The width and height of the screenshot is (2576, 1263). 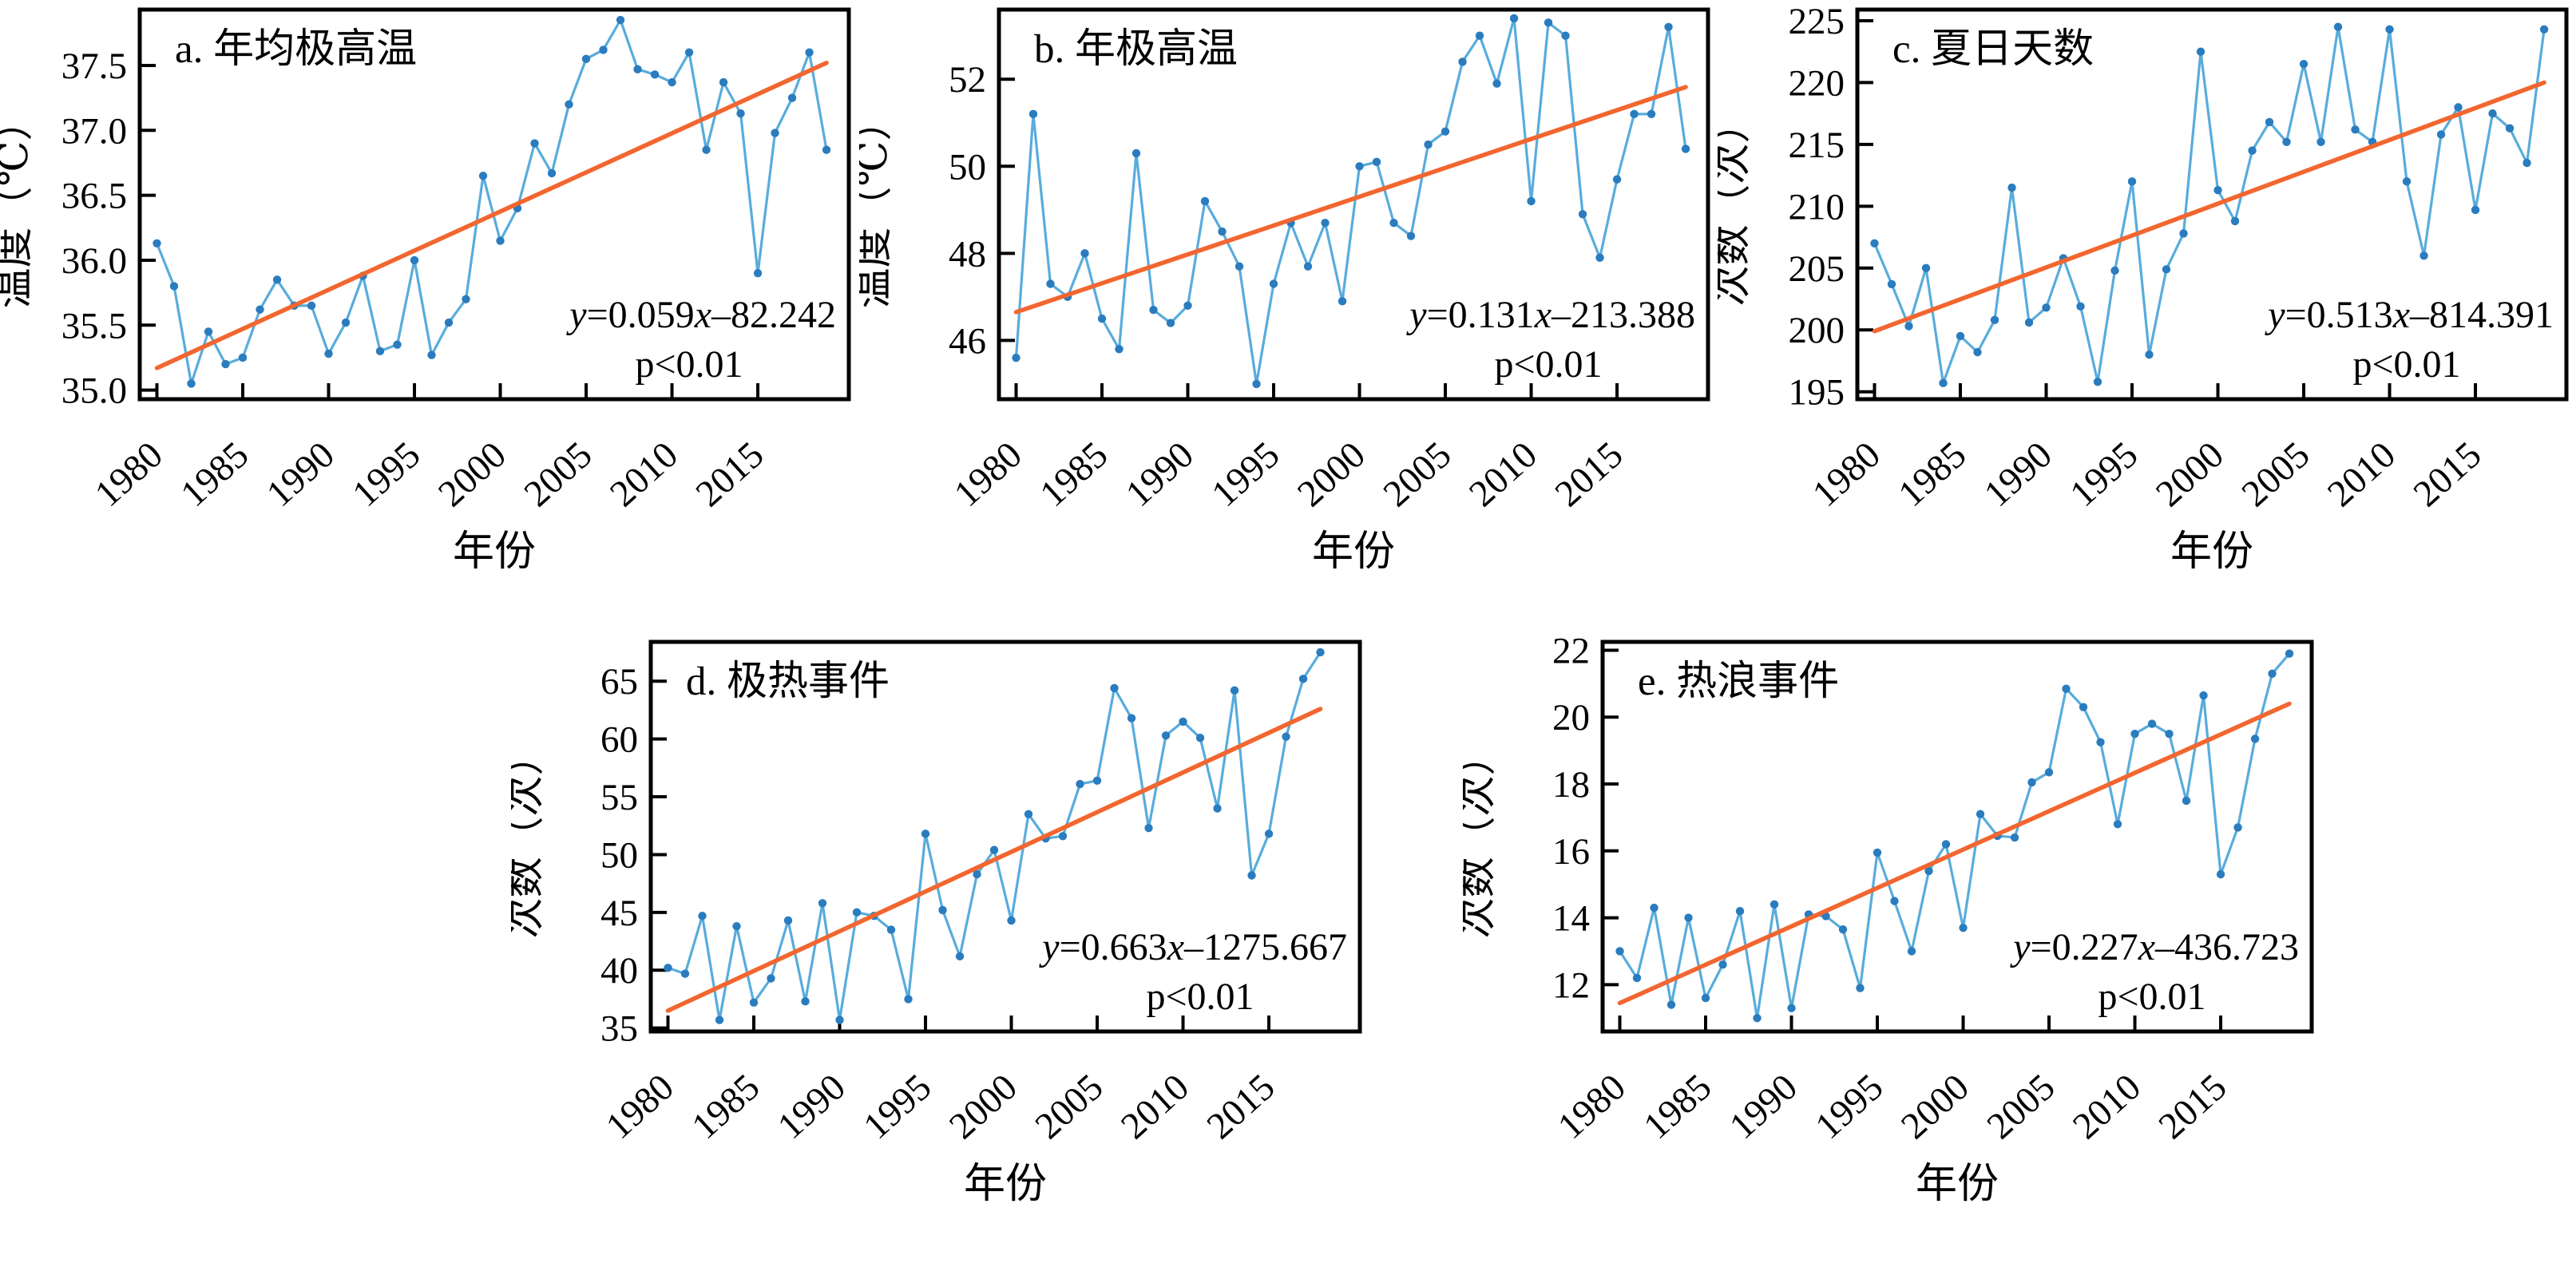 What do you see at coordinates (1817, 331) in the screenshot?
I see `y-tick-label: 200` at bounding box center [1817, 331].